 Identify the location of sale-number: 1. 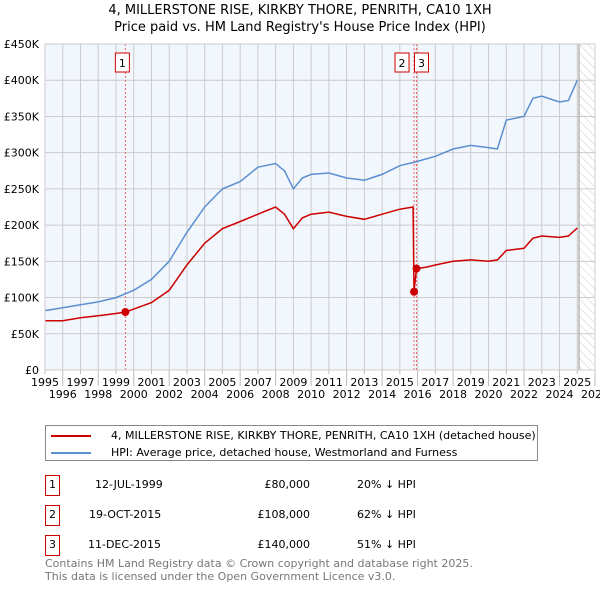
(52, 485).